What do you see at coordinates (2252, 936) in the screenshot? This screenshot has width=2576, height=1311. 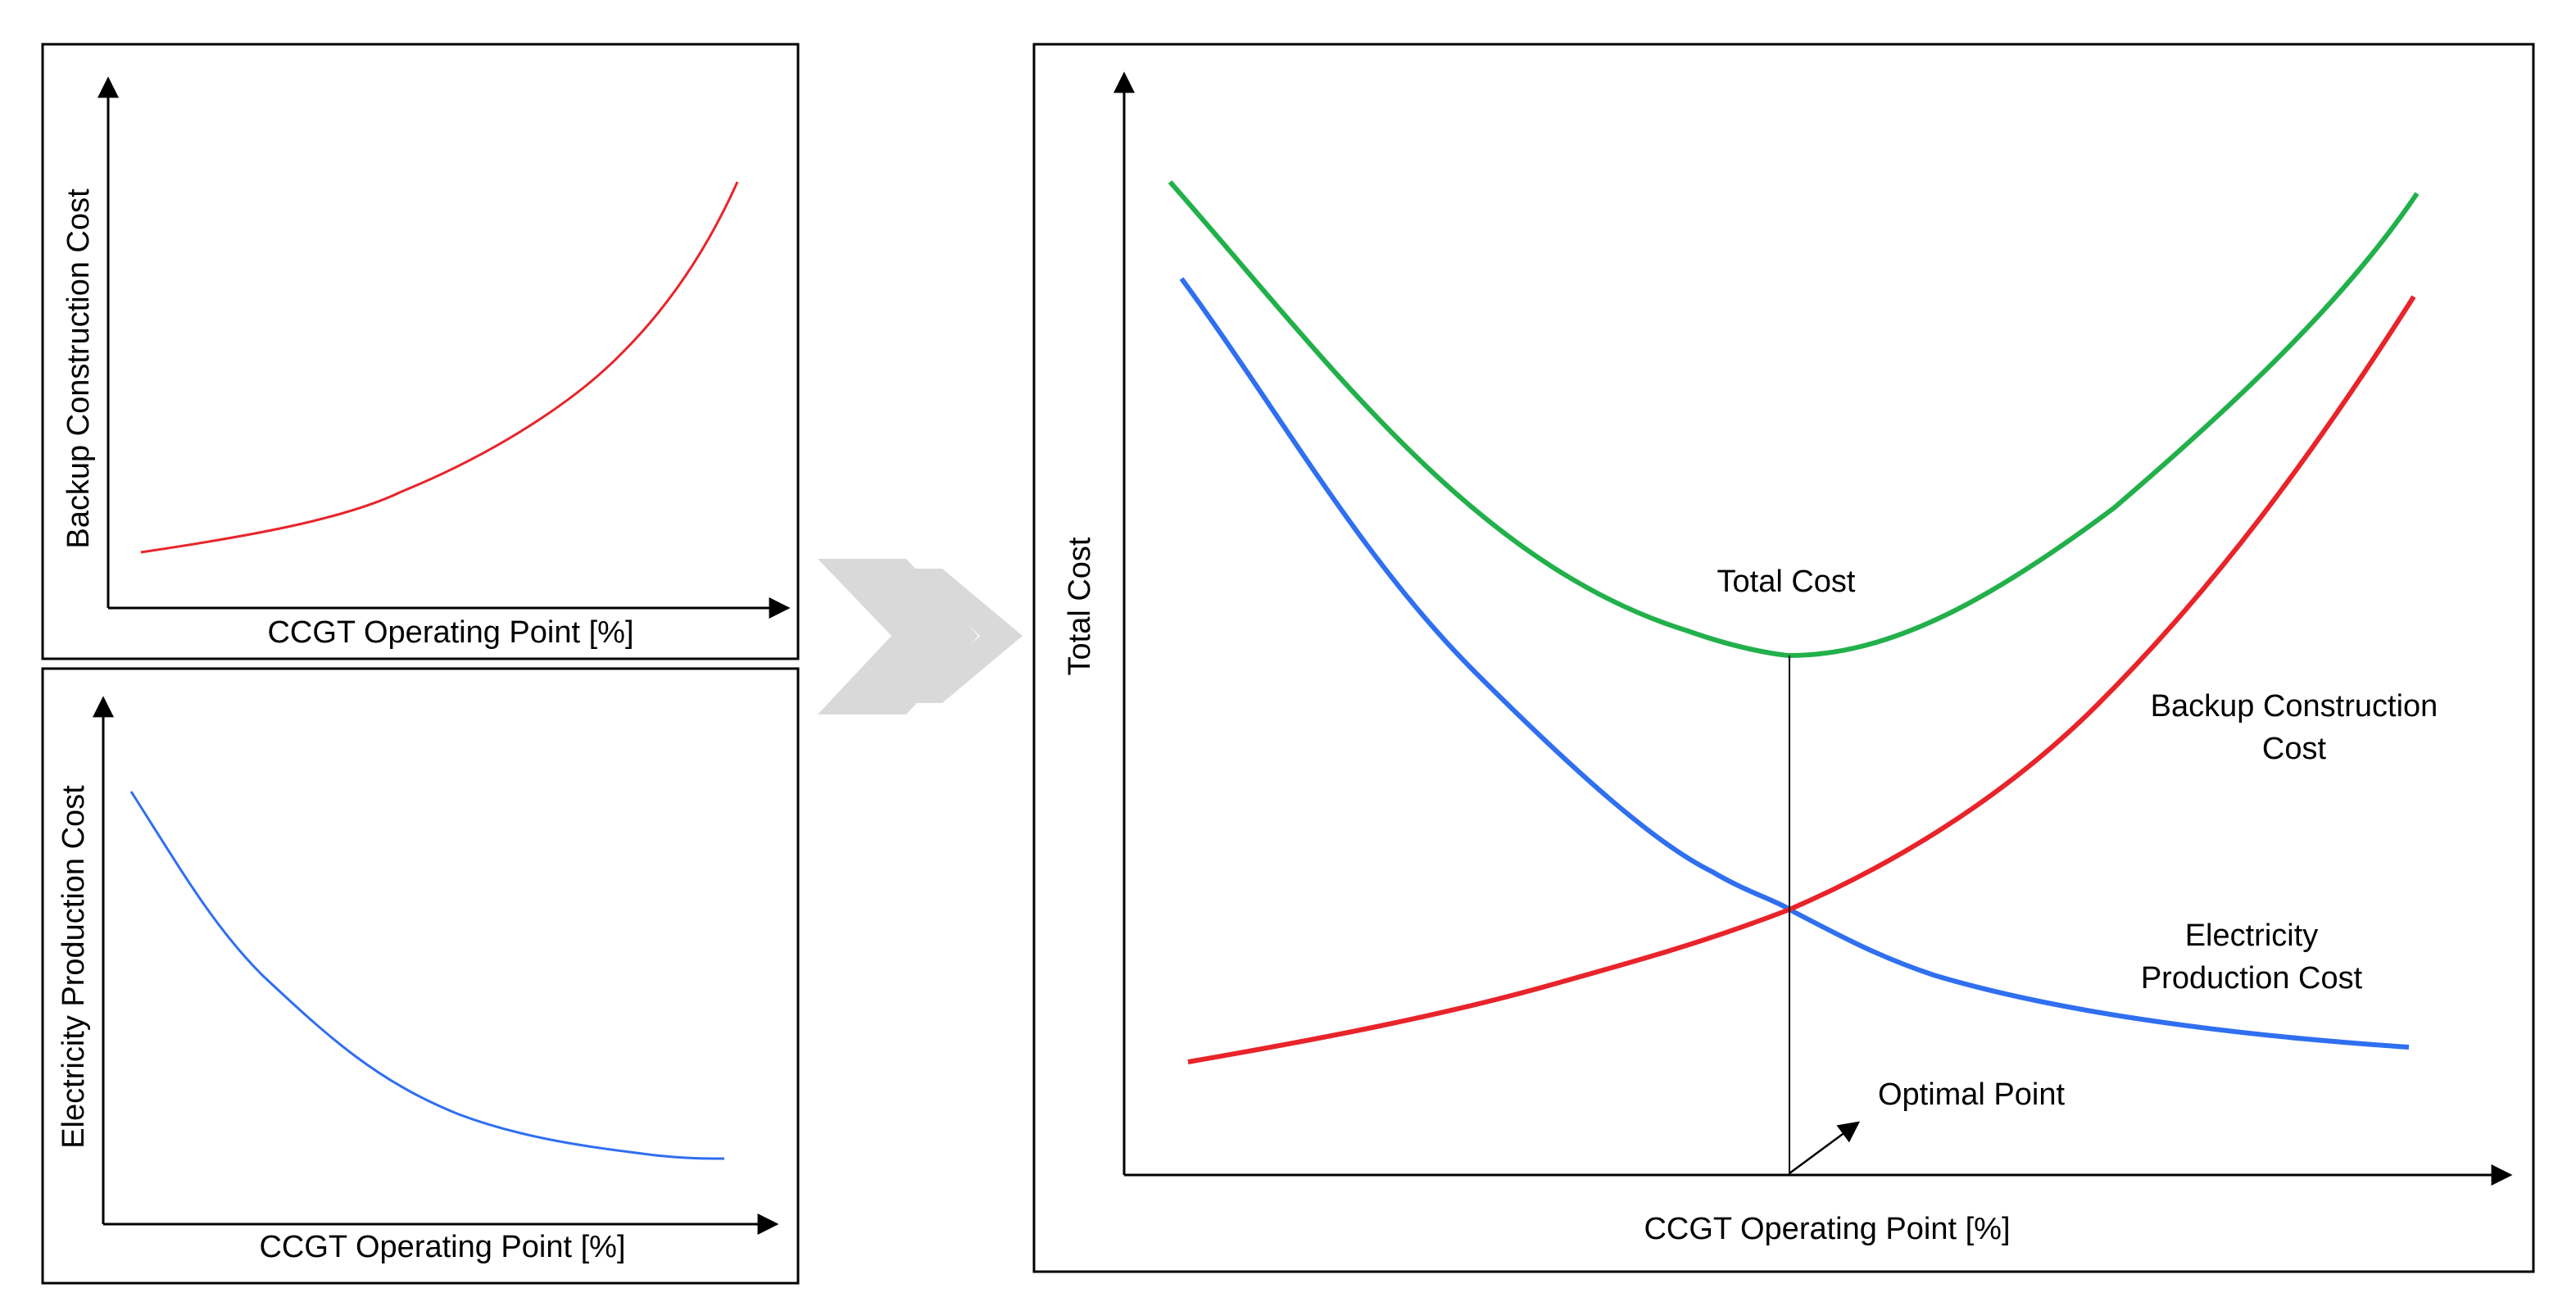 I see `electricity-curve-label-line1: Electricity` at bounding box center [2252, 936].